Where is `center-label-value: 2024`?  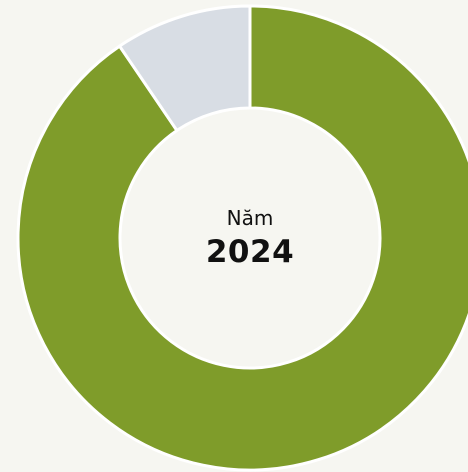
center-label-value: 2024 is located at coordinates (250, 252).